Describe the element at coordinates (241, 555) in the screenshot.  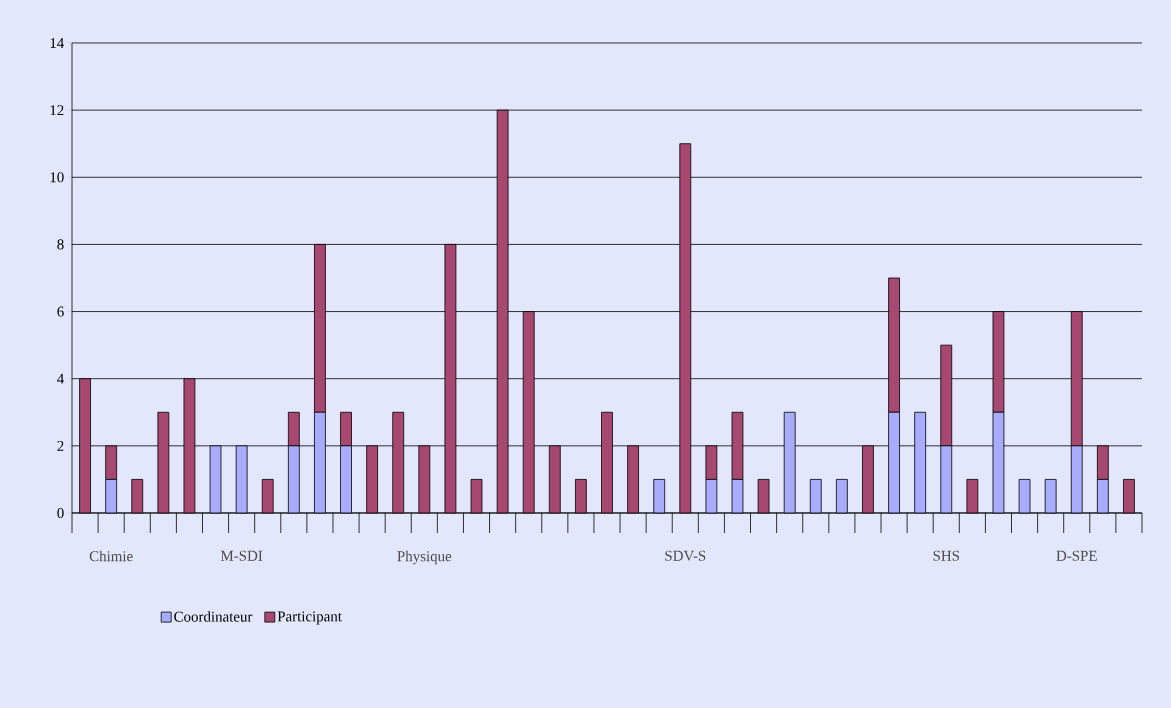
I see `x-tick-label: M-SDI` at that location.